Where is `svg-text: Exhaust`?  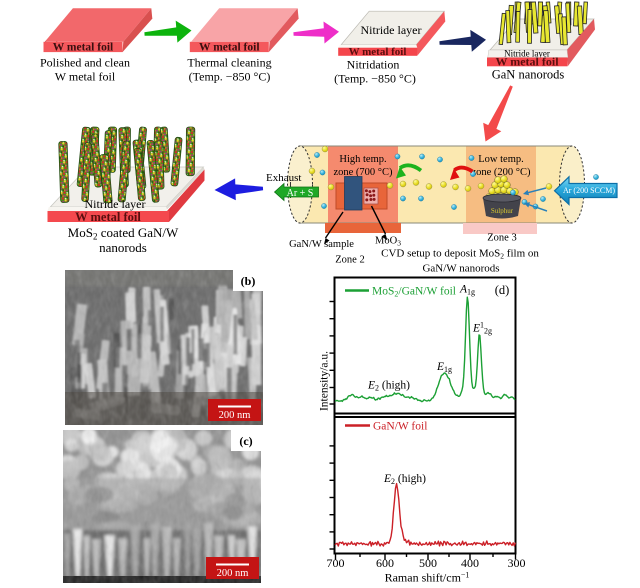
svg-text: Exhaust is located at coordinates (283, 178).